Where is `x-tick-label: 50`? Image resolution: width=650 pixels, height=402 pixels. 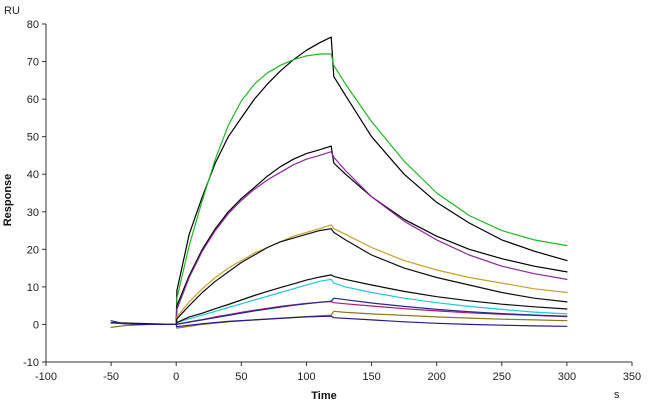 x-tick-label: 50 is located at coordinates (241, 377).